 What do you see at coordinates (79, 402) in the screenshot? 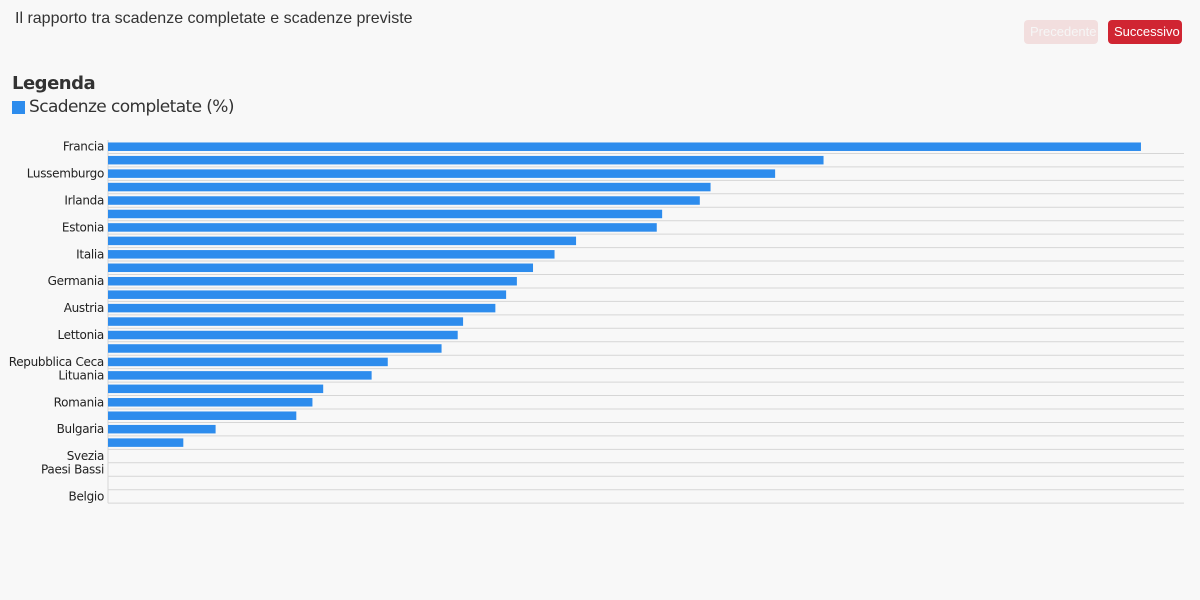
I see `category-label: Romania` at bounding box center [79, 402].